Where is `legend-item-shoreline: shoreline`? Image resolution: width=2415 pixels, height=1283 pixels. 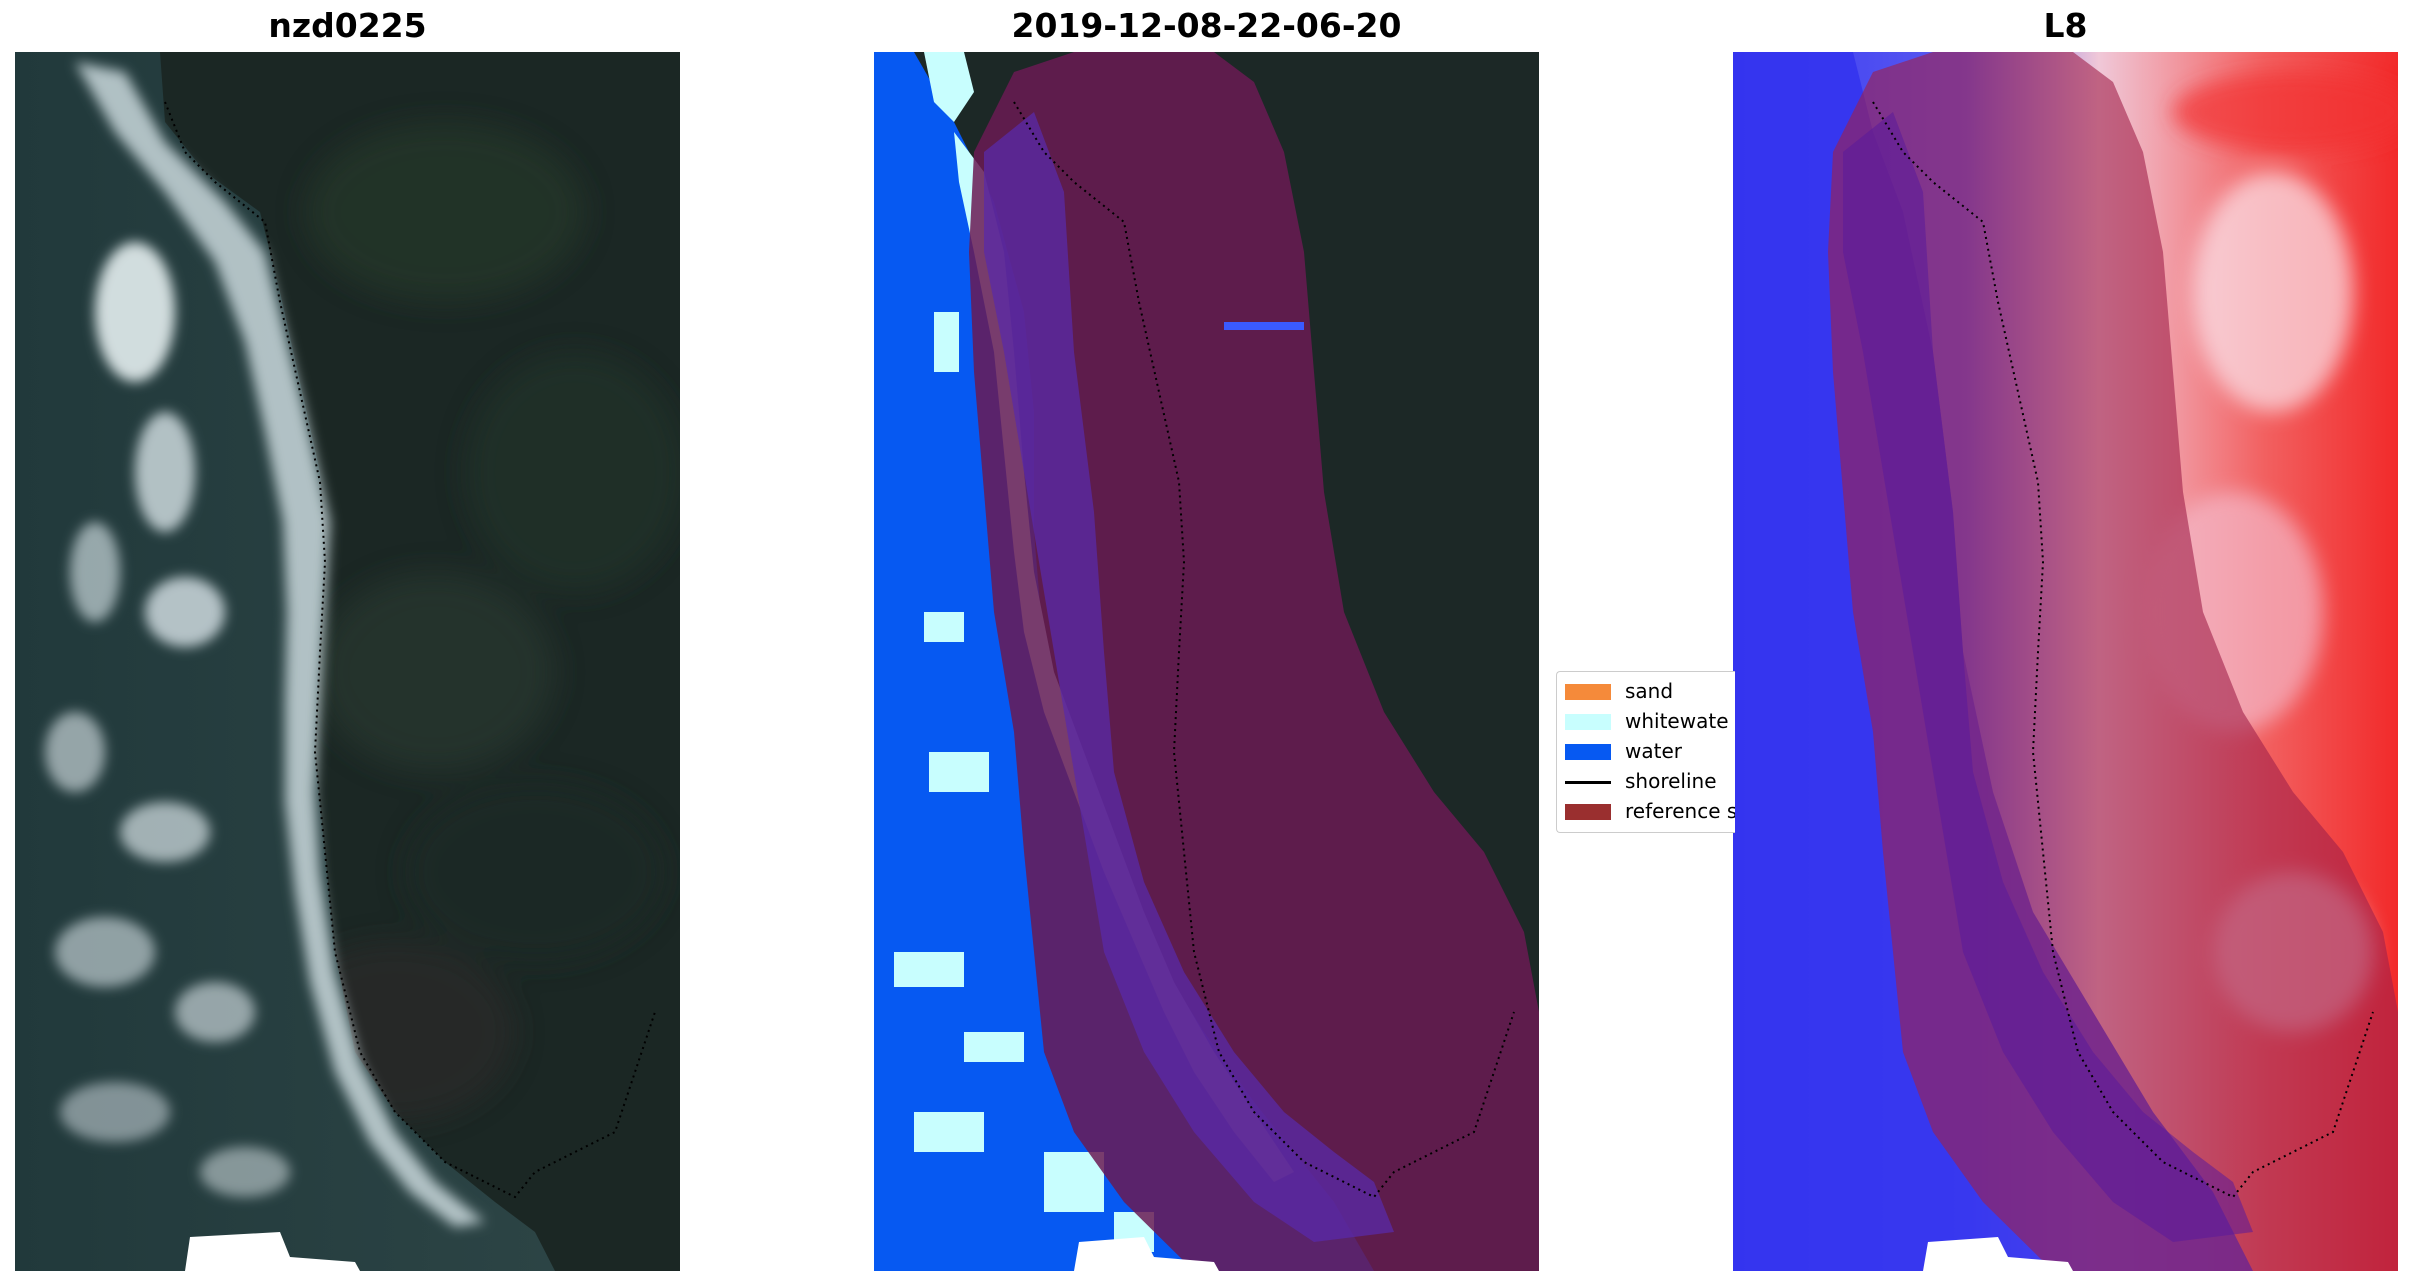
legend-item-shoreline: shoreline is located at coordinates (1646, 781).